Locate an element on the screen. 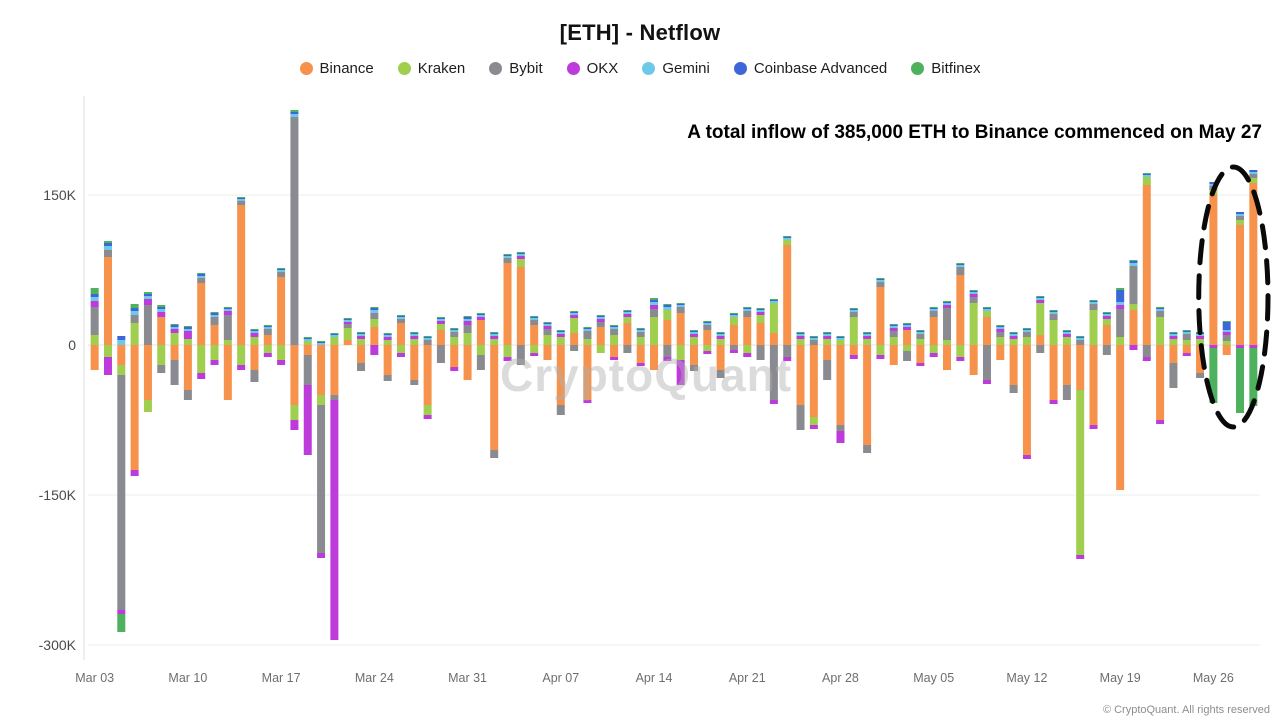 This screenshot has width=1280, height=720. legend-item-bybit: Bybit is located at coordinates (516, 68).